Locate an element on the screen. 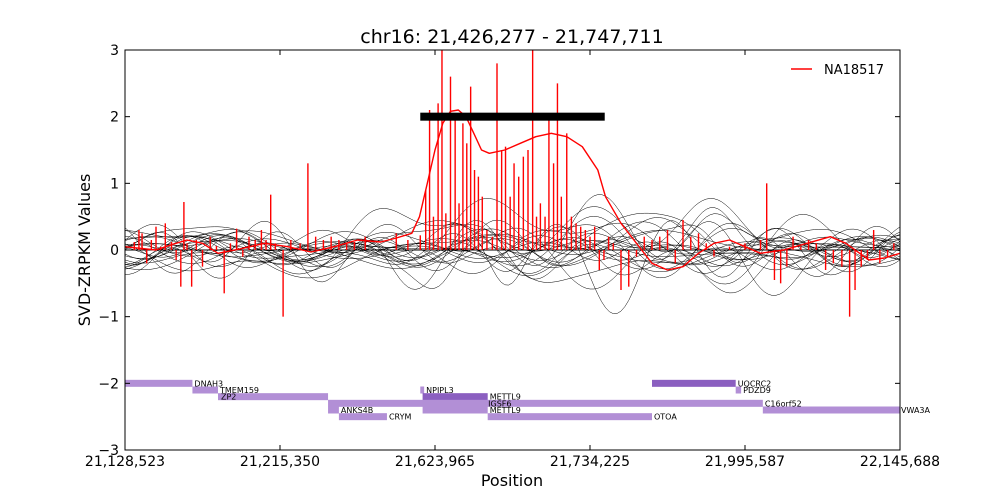 This screenshot has height=500, width=1000. y-tick-label: −3 is located at coordinates (108, 451).